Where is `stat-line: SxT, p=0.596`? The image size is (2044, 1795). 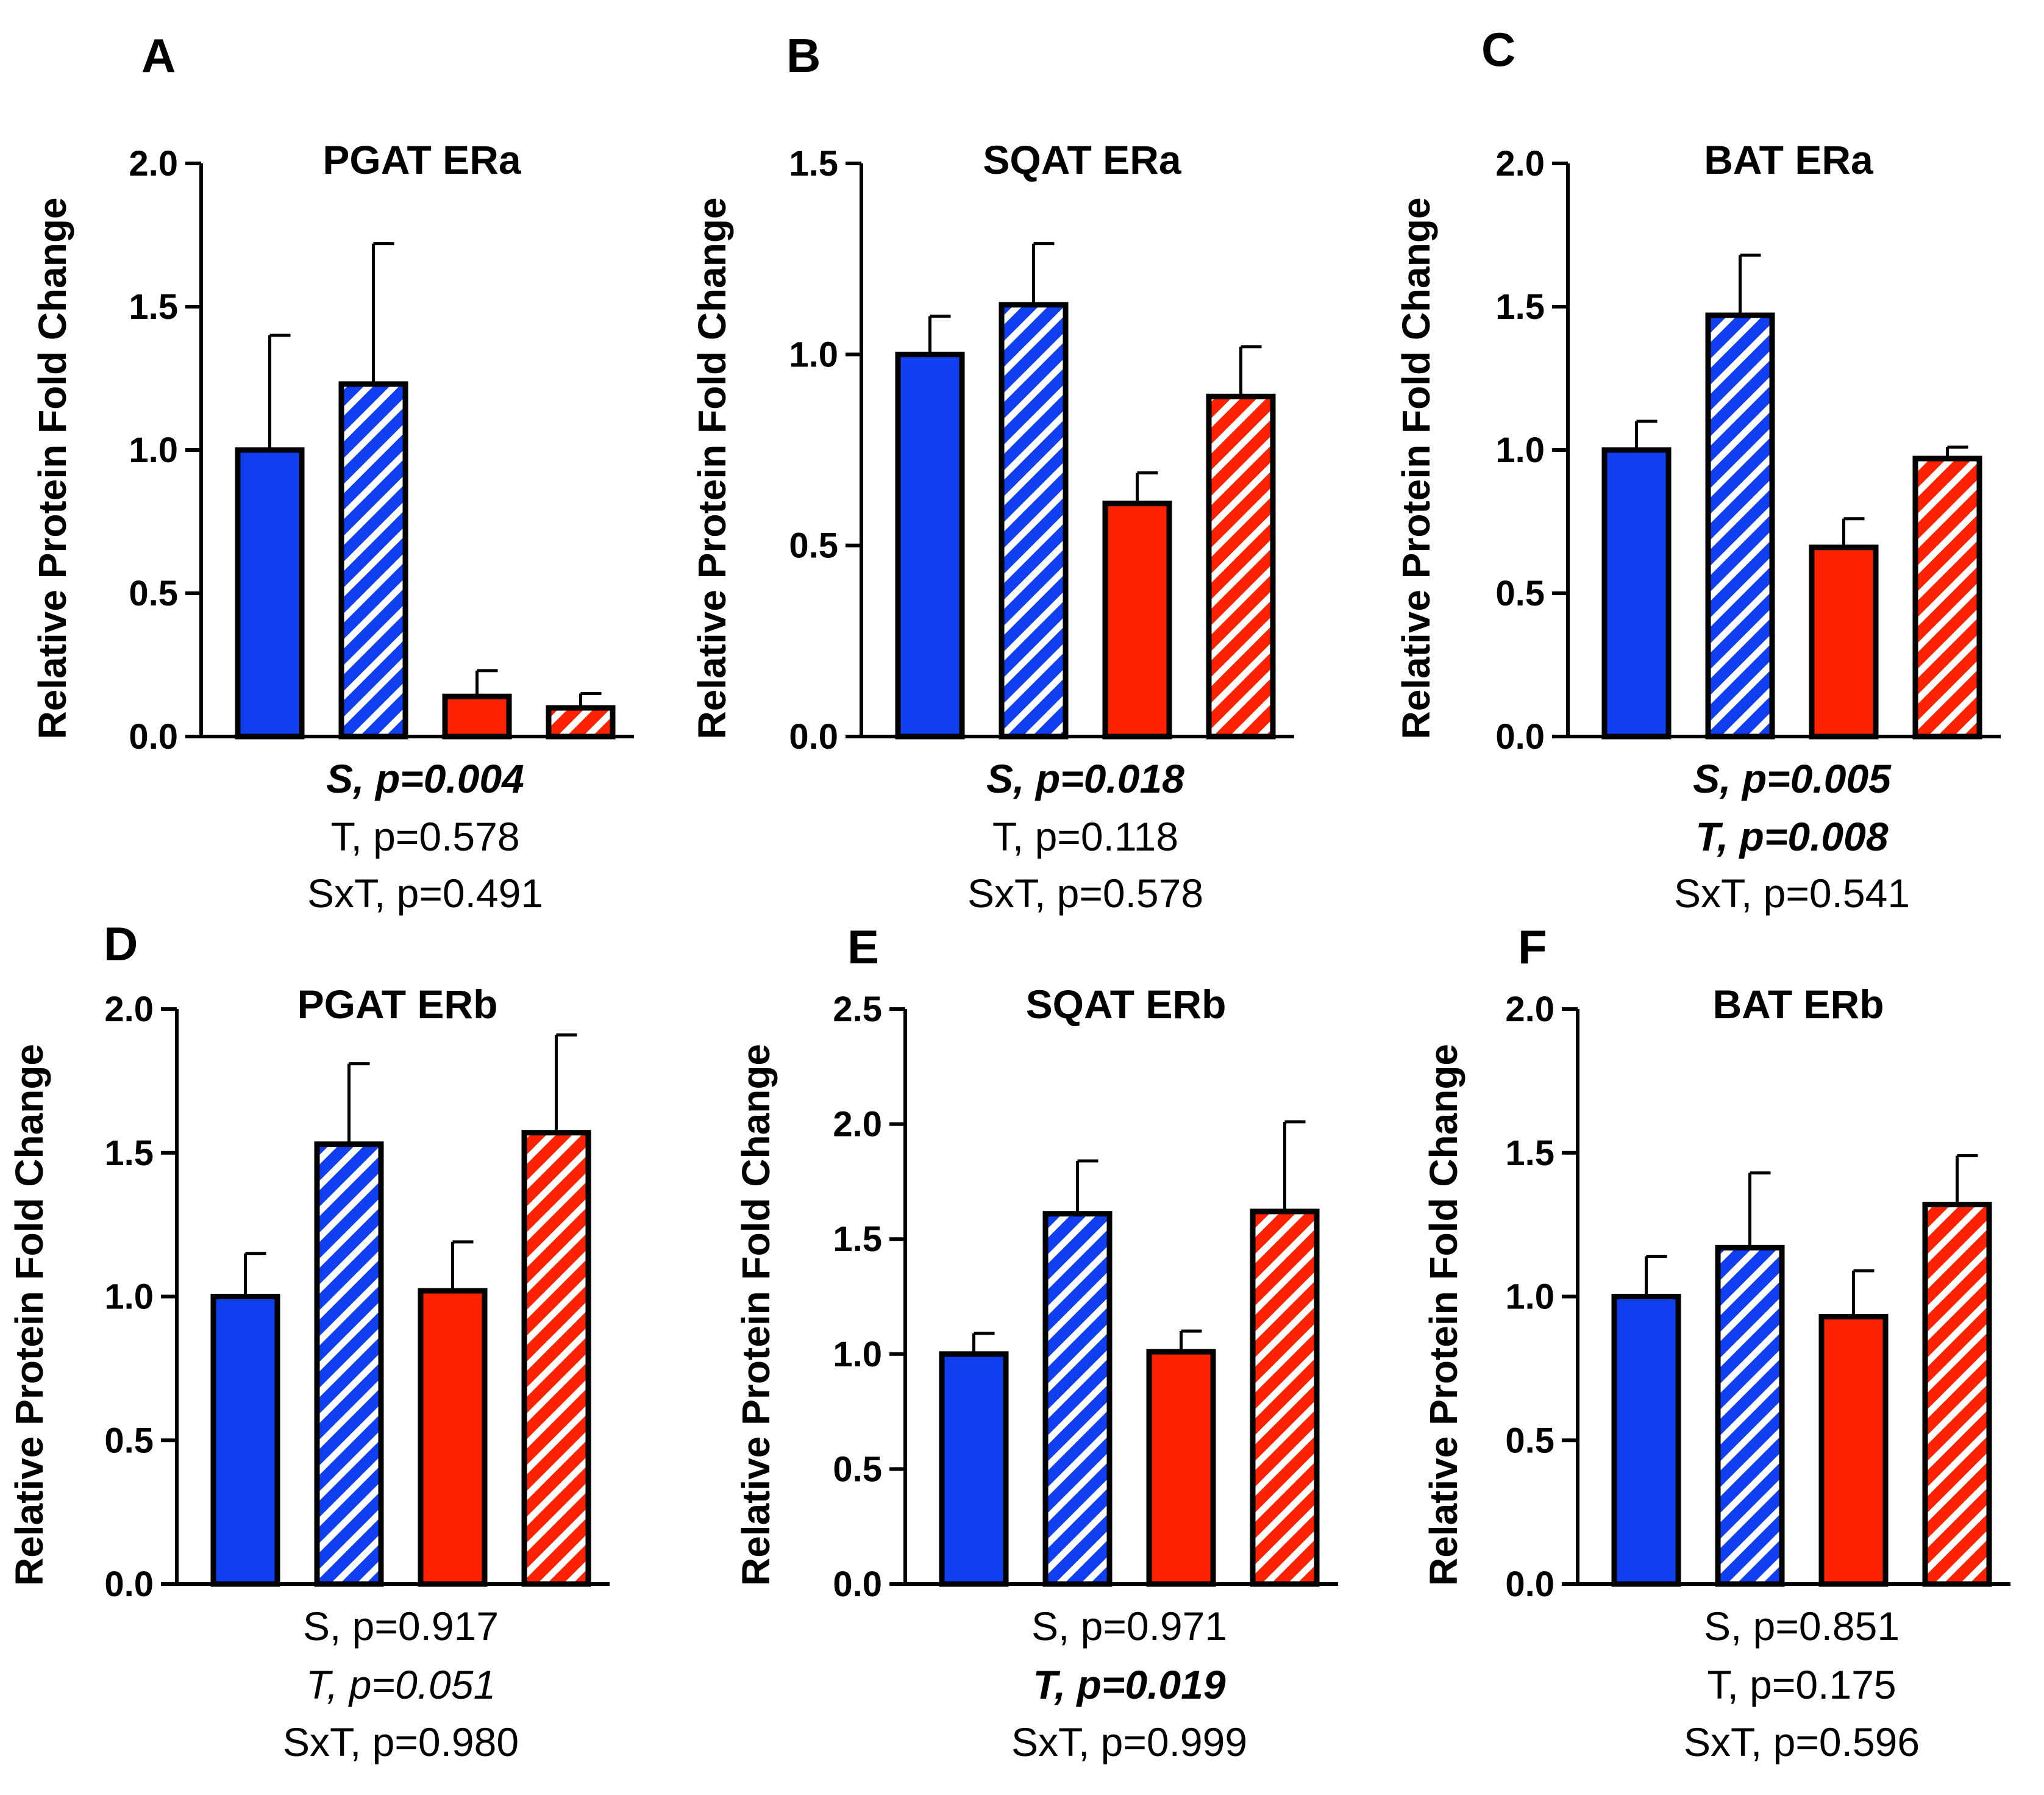
stat-line: SxT, p=0.596 is located at coordinates (1802, 1742).